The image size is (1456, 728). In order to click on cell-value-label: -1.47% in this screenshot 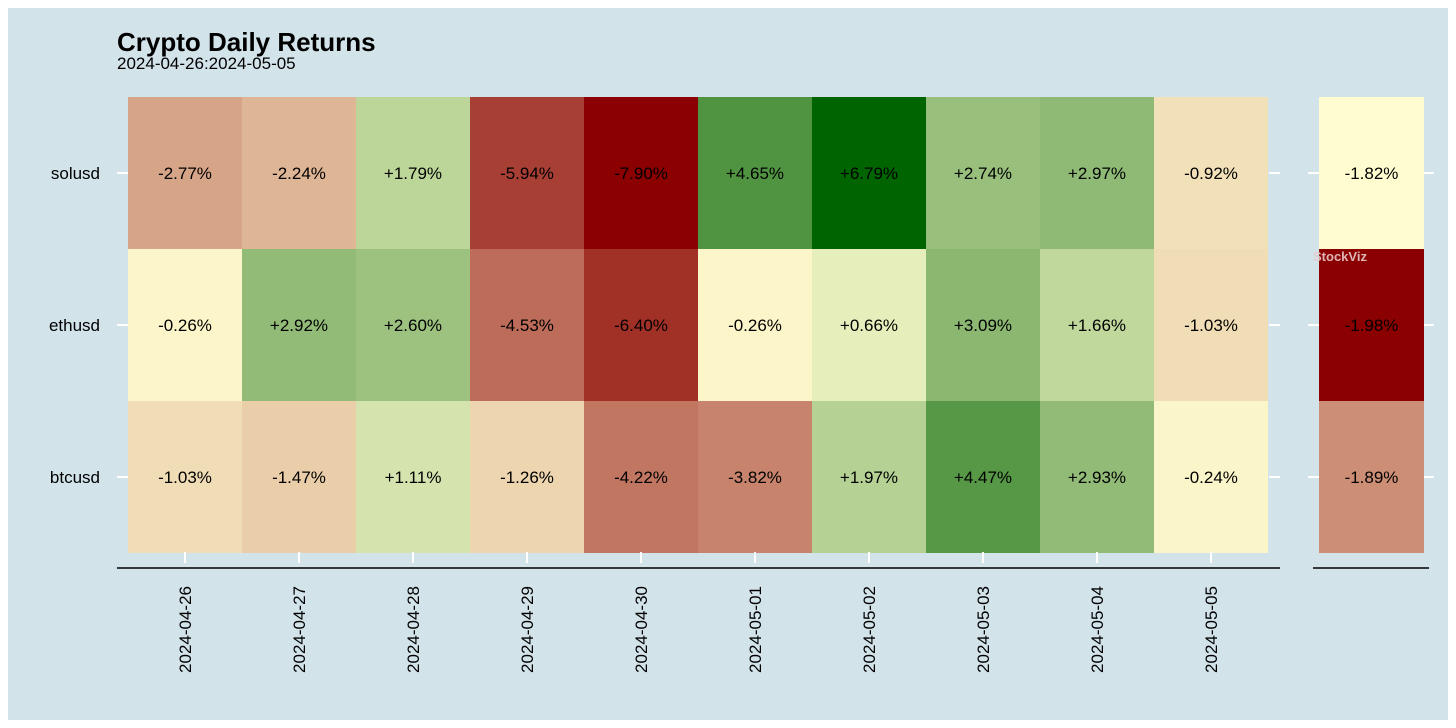, I will do `click(299, 477)`.